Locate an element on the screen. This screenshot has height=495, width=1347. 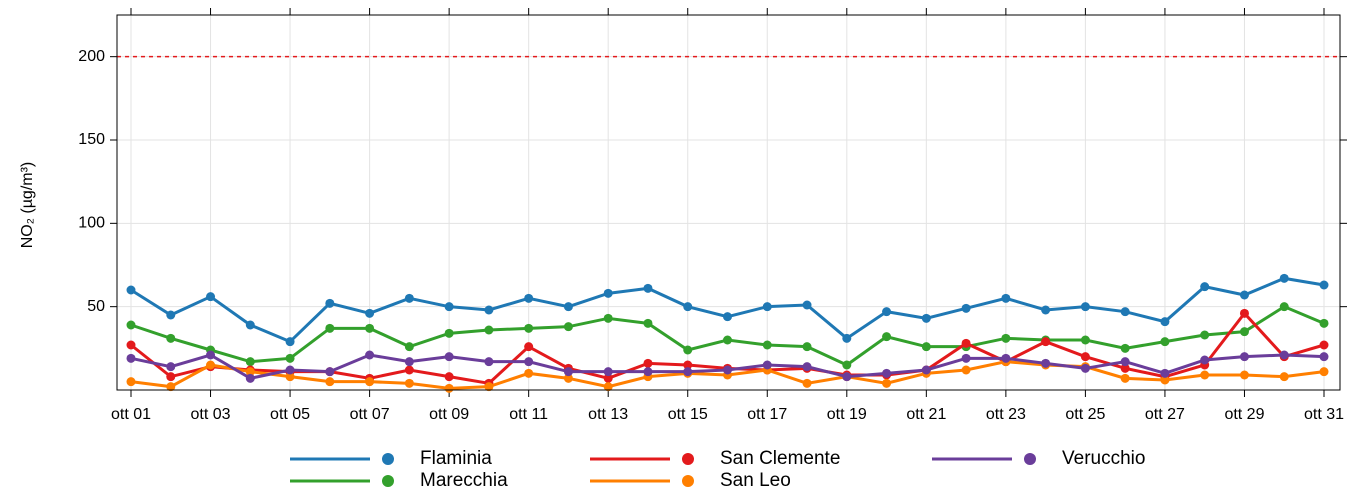
y-tick-label: 50 is located at coordinates (96, 306).